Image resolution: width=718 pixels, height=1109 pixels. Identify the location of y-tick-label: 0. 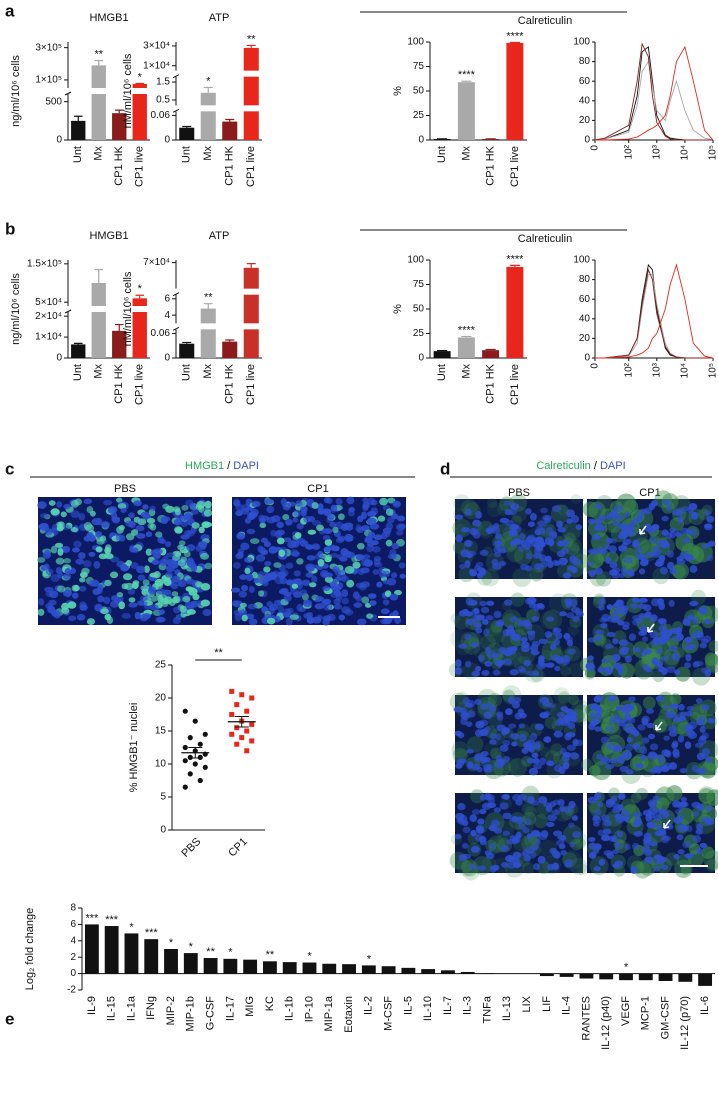
(73, 973).